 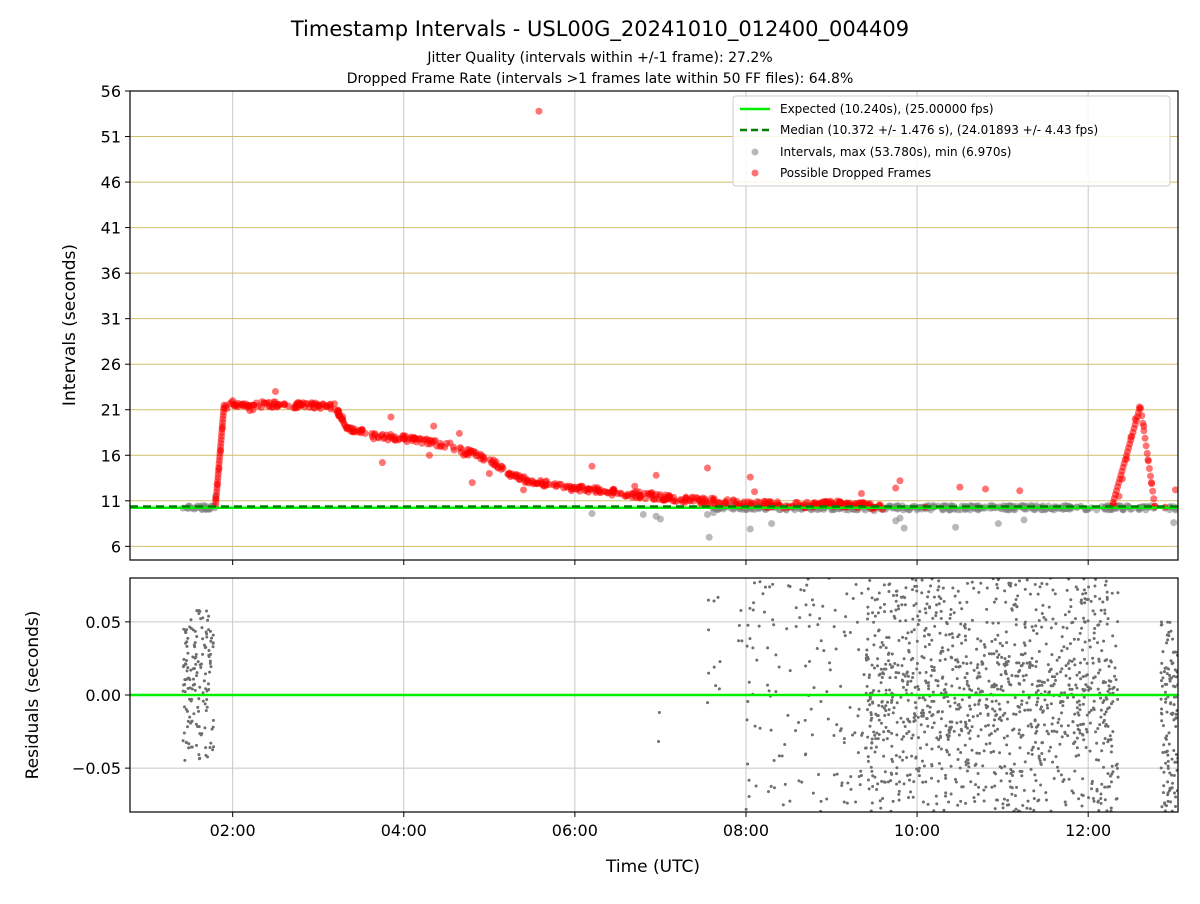 What do you see at coordinates (111, 501) in the screenshot?
I see `top-ytick-label: 11` at bounding box center [111, 501].